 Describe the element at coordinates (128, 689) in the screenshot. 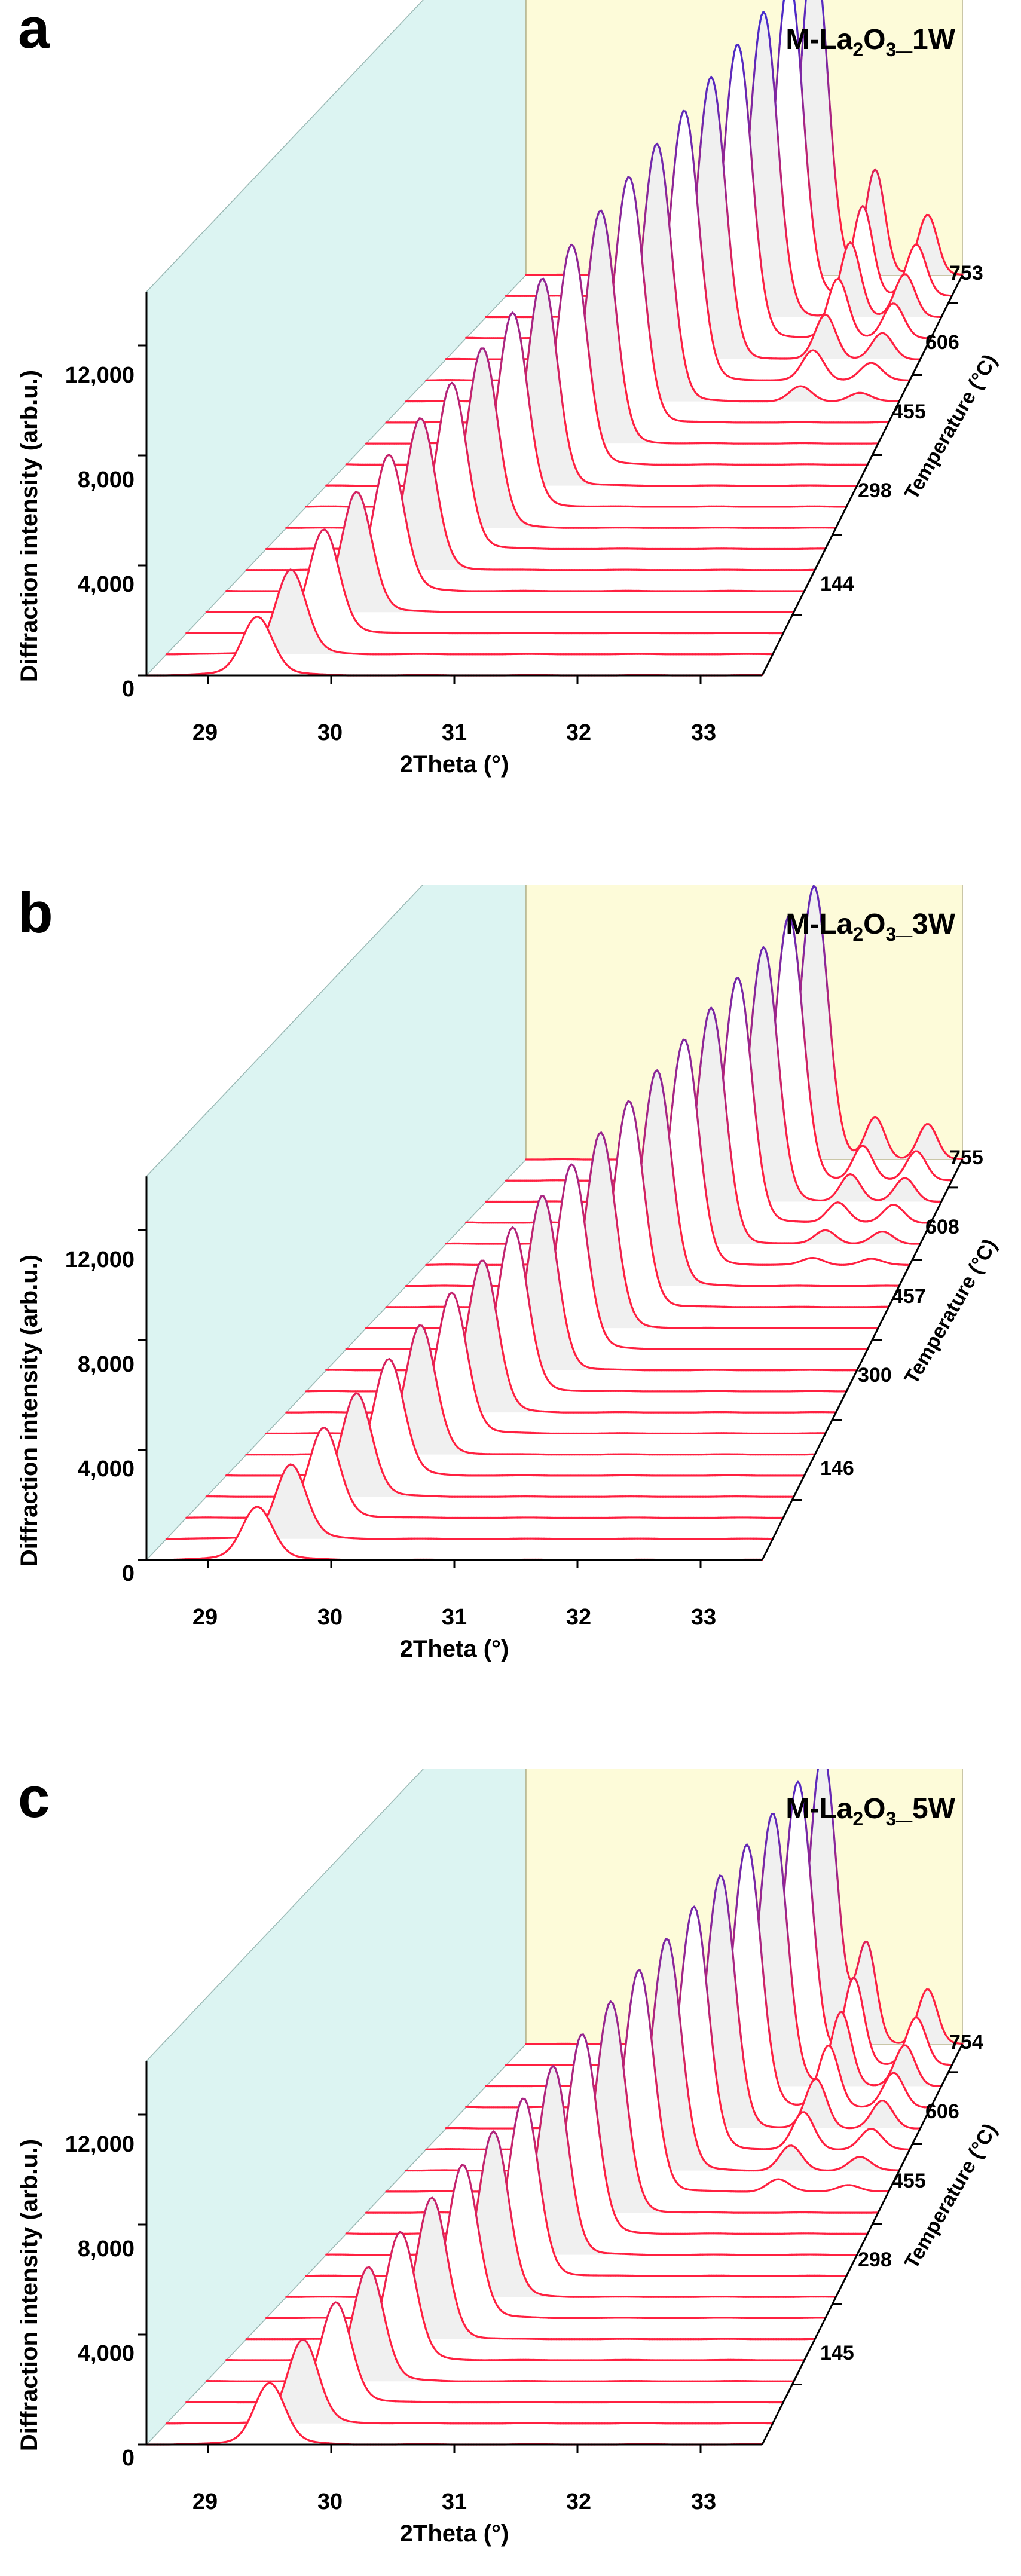

I see `y-tick-label: 0` at that location.